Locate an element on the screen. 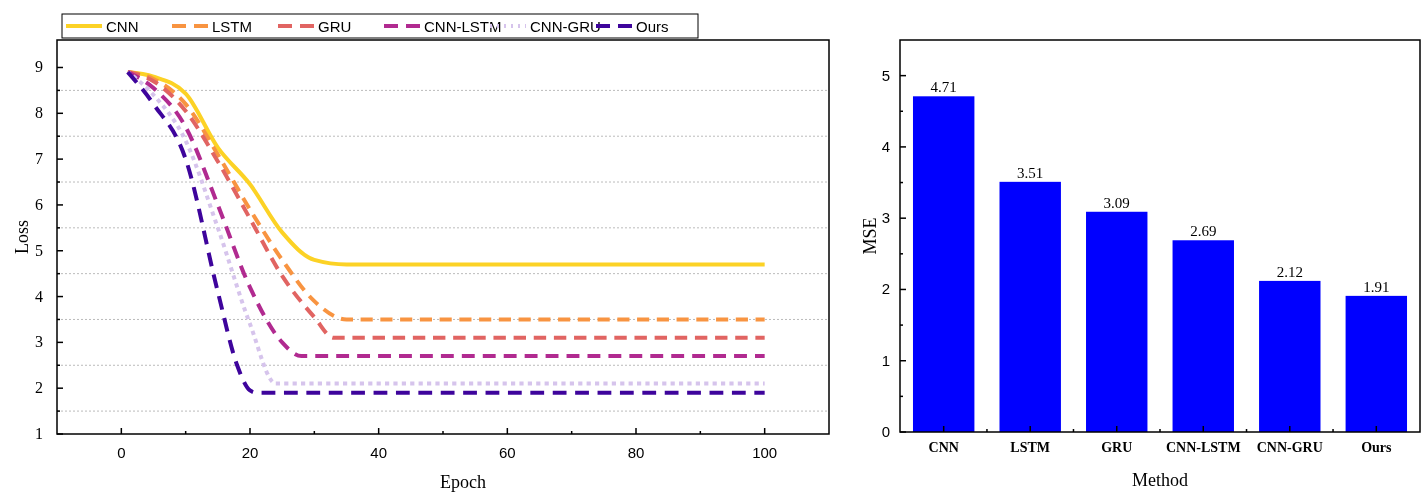  legend-label: Ours is located at coordinates (652, 26).